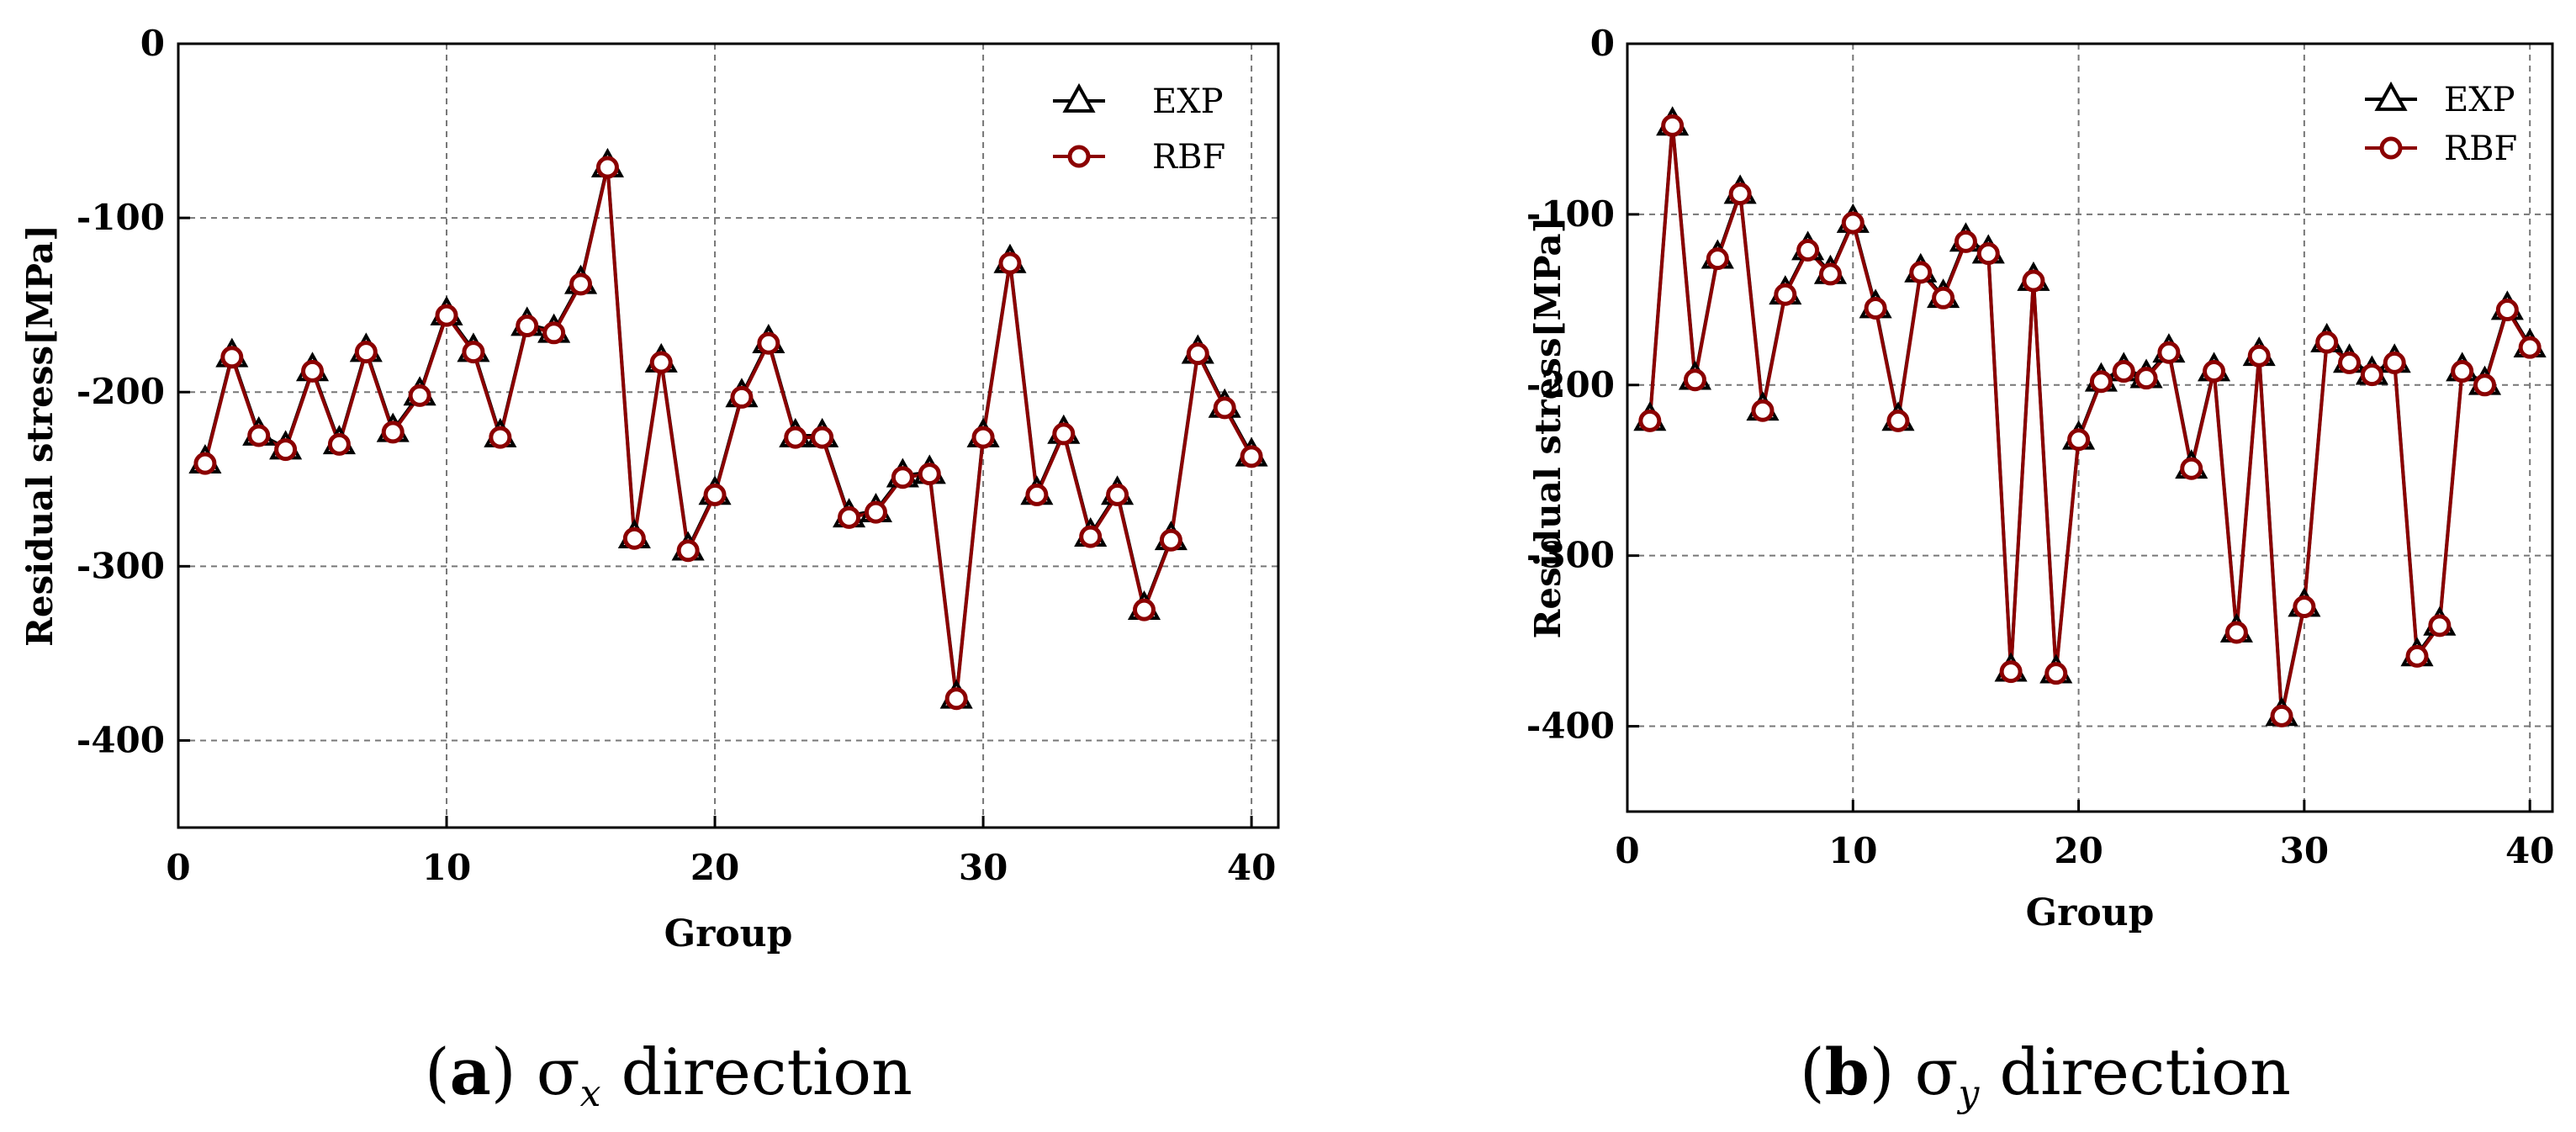 The image size is (2576, 1132). I want to click on x-tick-label: 30, so click(2304, 850).